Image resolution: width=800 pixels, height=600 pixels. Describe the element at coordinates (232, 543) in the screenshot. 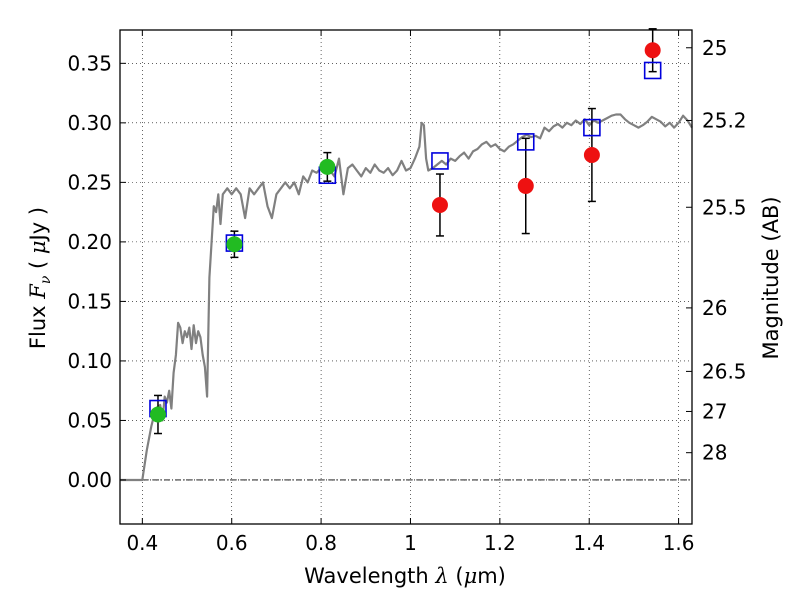

I see `x-tick-label: 0.6` at that location.